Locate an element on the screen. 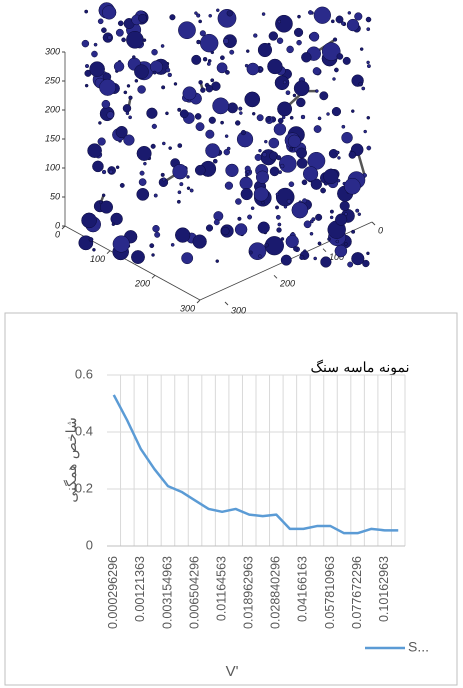 The width and height of the screenshot is (463, 688). x-tick-label: 0.00121363 is located at coordinates (140, 589).